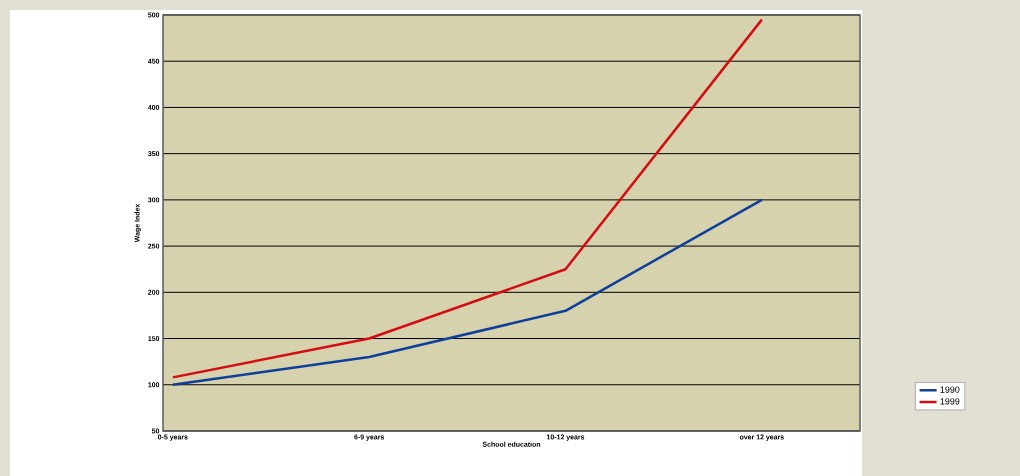 The image size is (1020, 476). What do you see at coordinates (950, 389) in the screenshot?
I see `legend-label: 1990` at bounding box center [950, 389].